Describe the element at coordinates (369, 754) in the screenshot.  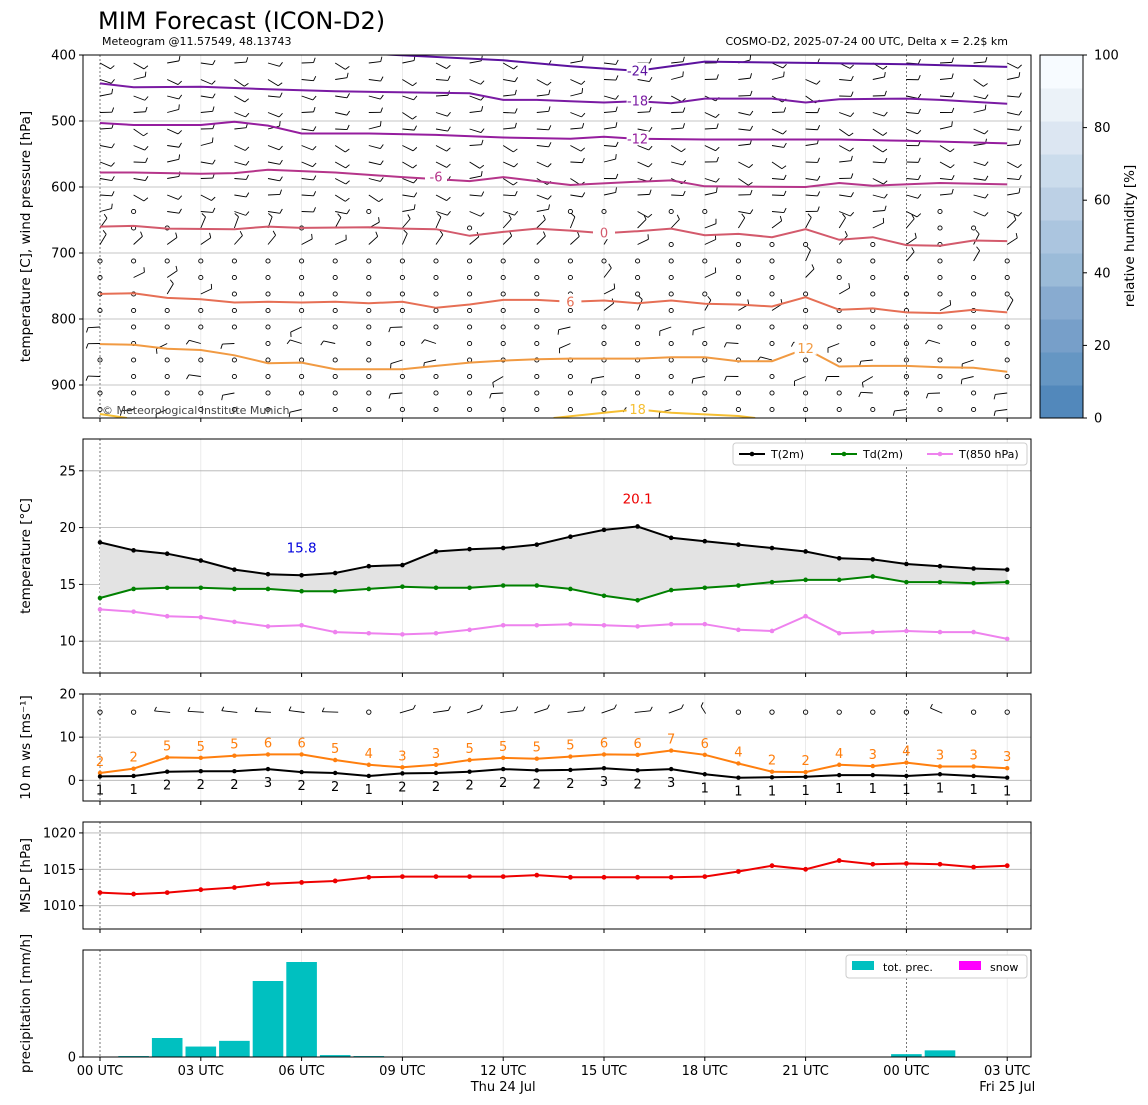
I see `gust-value-label: 4` at that location.